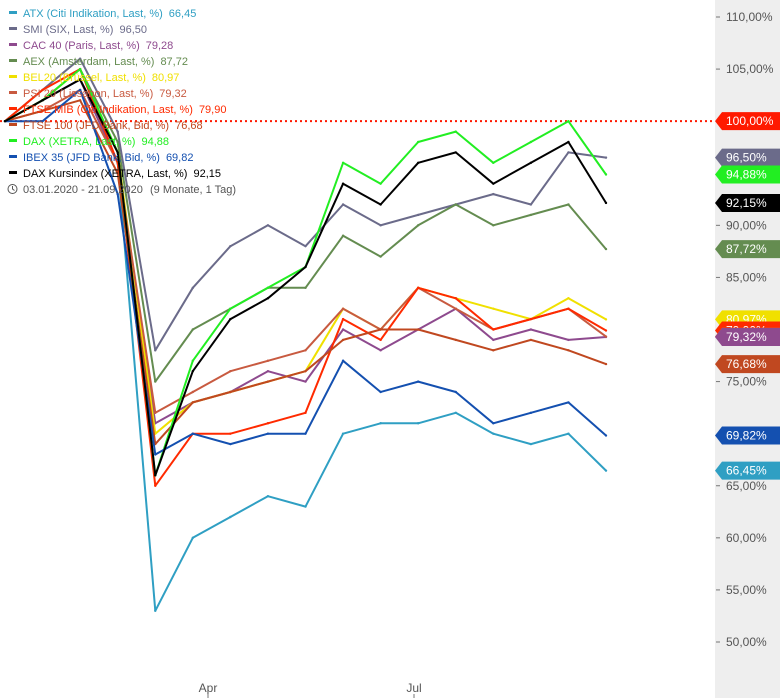 The height and width of the screenshot is (698, 780). I want to click on value-tag-8-text: 94,88%, so click(746, 175).